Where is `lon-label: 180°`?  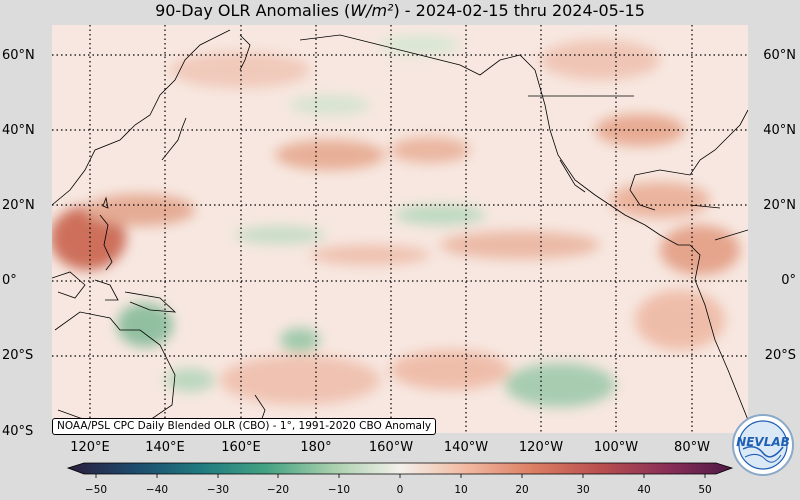
lon-label: 180° is located at coordinates (316, 447).